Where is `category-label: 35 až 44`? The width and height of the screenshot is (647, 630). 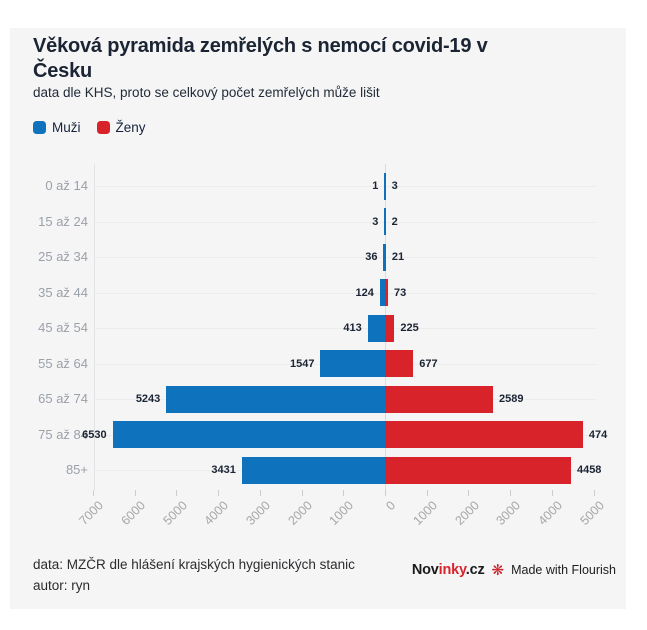
category-label: 35 až 44 is located at coordinates (63, 292).